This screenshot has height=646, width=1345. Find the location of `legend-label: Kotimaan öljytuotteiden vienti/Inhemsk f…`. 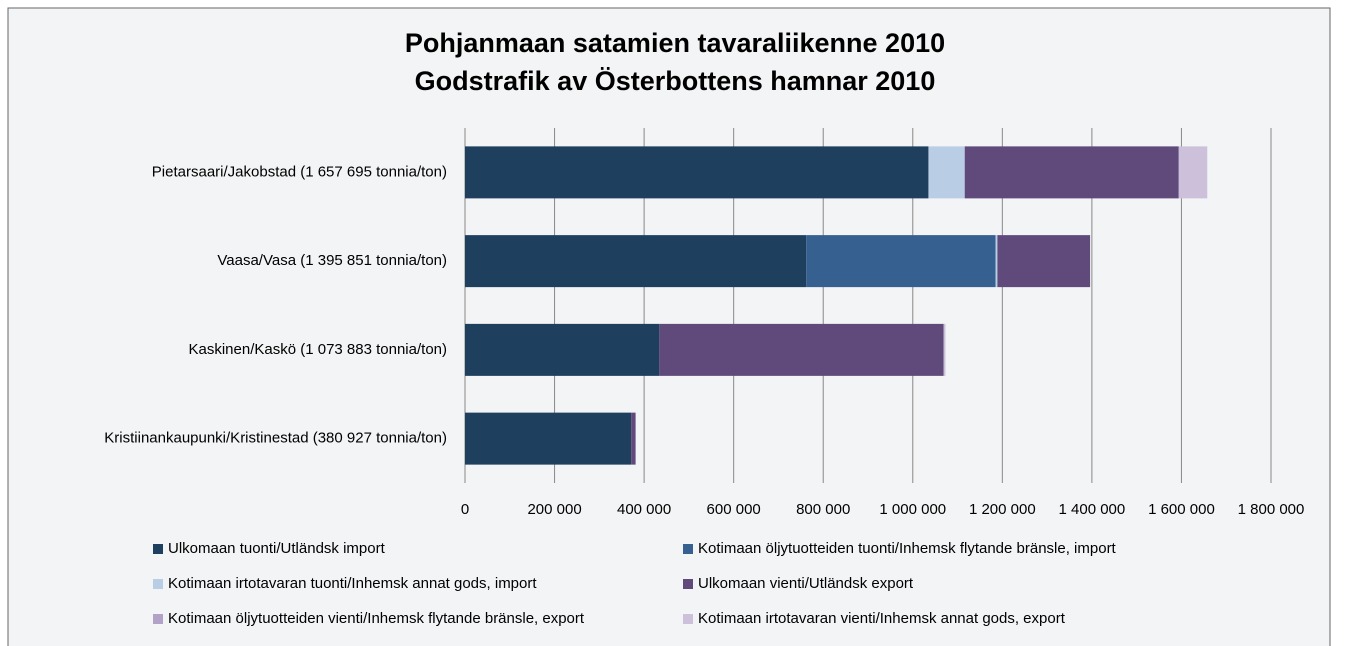

legend-label: Kotimaan öljytuotteiden vienti/Inhemsk f… is located at coordinates (376, 618).